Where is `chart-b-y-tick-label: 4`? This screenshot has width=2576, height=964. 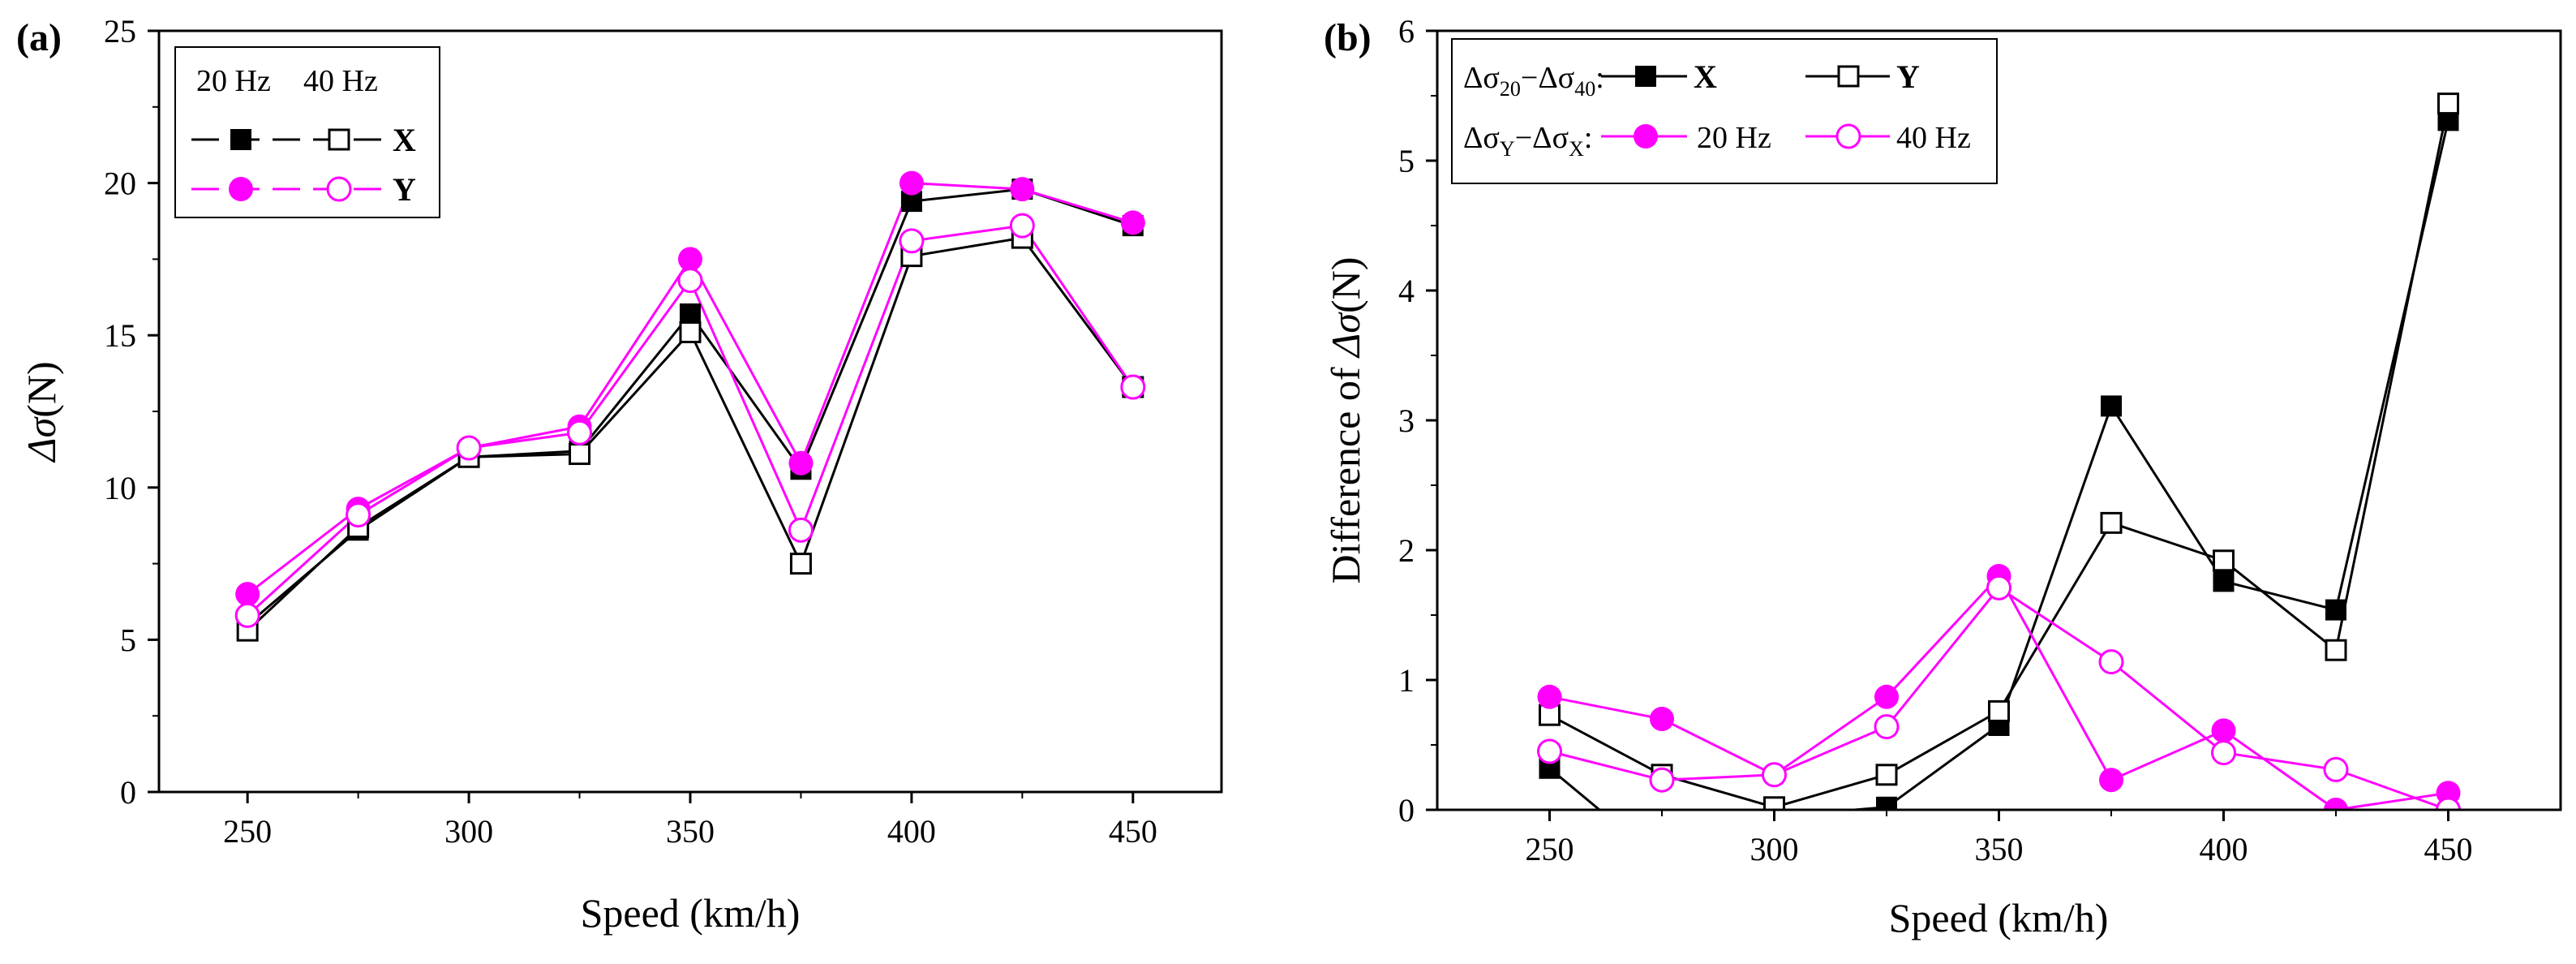 chart-b-y-tick-label: 4 is located at coordinates (1406, 291).